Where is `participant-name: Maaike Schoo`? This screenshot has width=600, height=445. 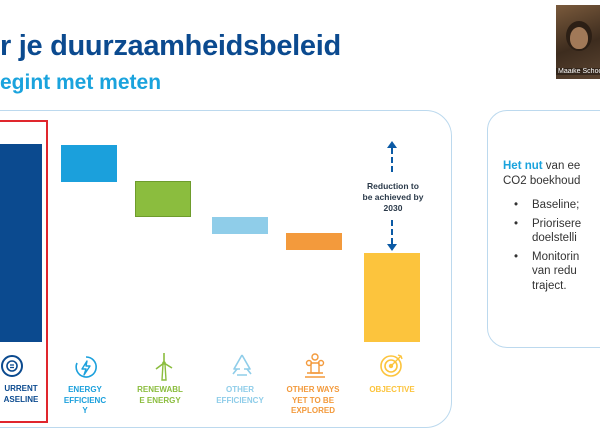 participant-name: Maaike Schoo is located at coordinates (578, 71).